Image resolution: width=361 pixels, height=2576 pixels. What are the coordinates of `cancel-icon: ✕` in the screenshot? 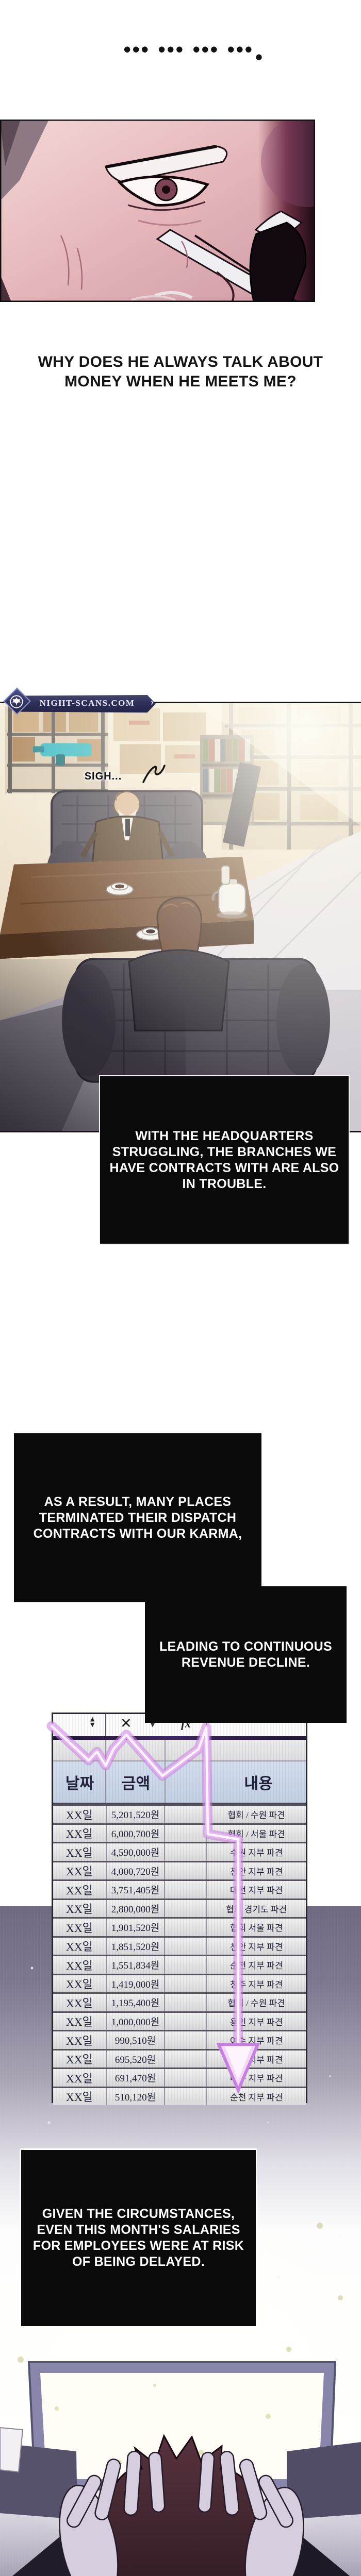 It's located at (126, 1724).